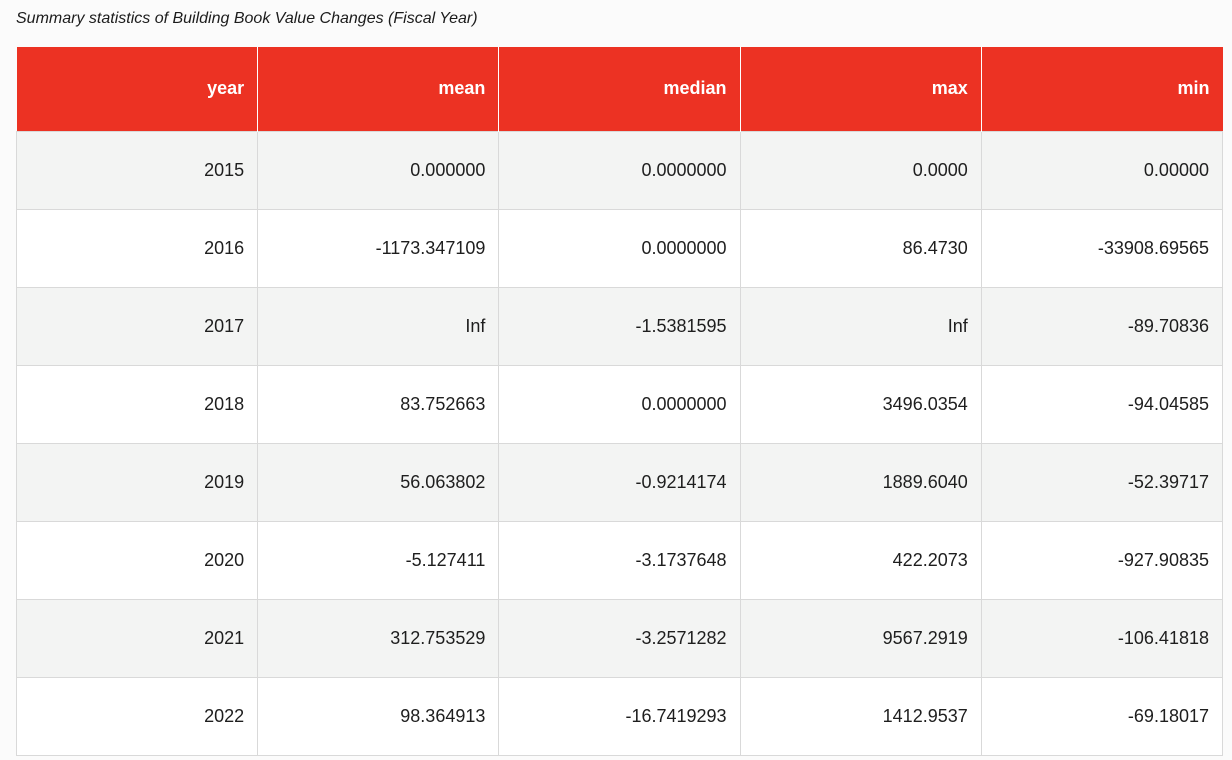  What do you see at coordinates (137, 170) in the screenshot?
I see `cell-year: 2015` at bounding box center [137, 170].